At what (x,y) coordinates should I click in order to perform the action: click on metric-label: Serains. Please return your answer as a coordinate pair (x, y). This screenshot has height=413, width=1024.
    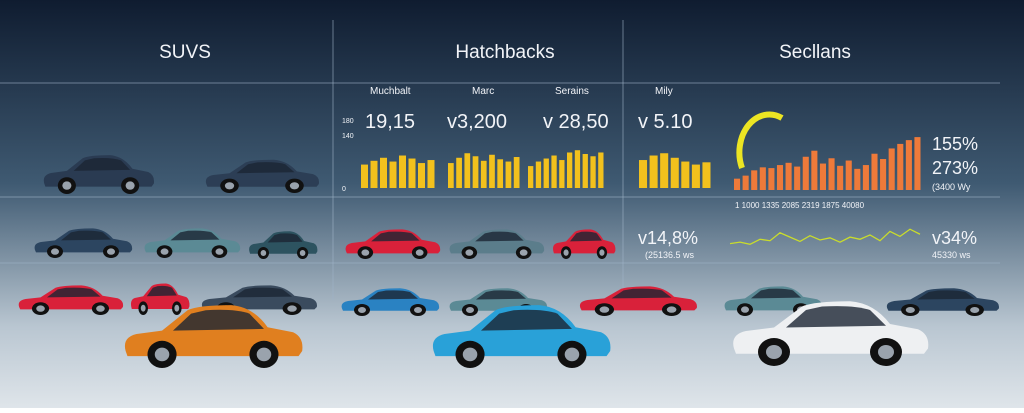
    Looking at the image, I should click on (572, 91).